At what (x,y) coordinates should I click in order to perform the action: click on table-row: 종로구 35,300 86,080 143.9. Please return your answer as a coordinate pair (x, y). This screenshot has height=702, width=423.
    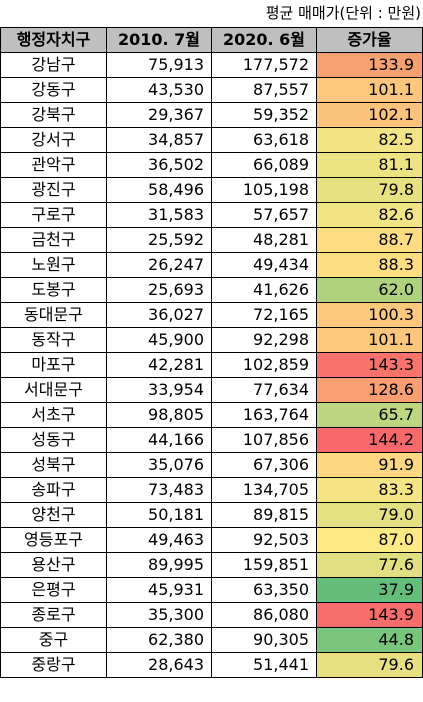
    Looking at the image, I should click on (211, 615).